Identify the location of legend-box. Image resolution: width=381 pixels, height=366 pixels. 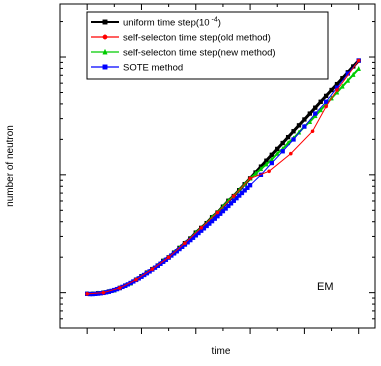
(207, 45).